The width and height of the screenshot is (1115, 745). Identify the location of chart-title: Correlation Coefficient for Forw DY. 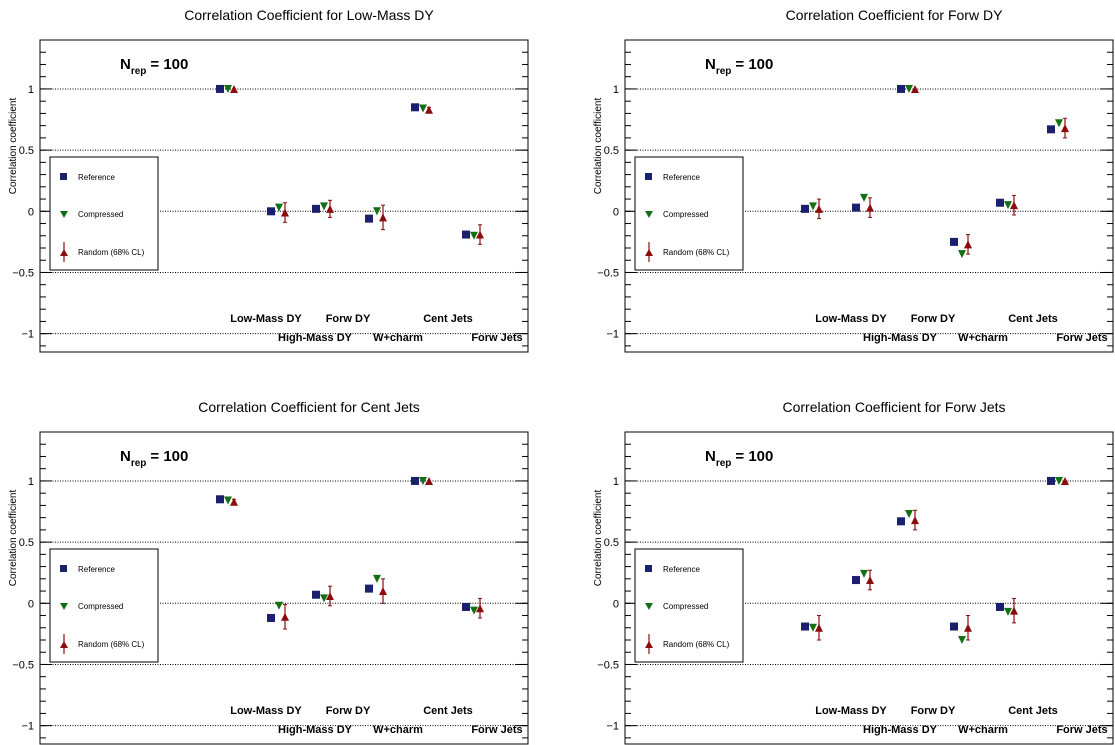
(894, 15).